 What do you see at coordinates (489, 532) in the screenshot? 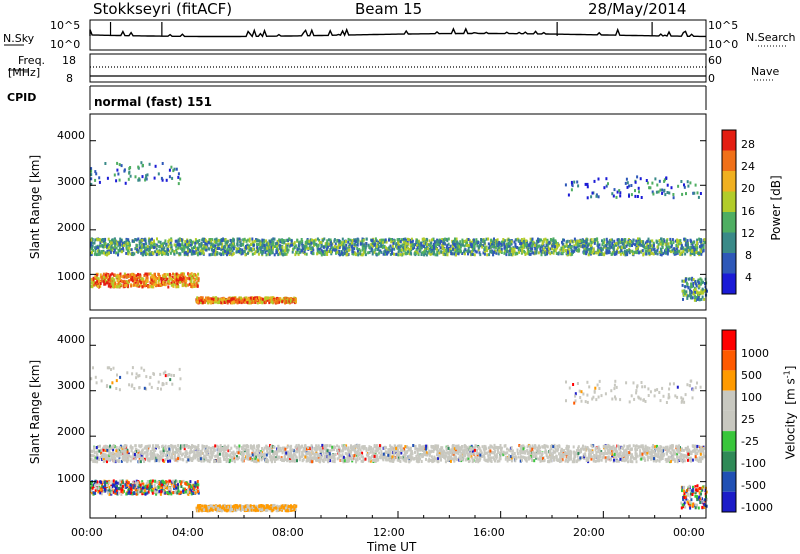
I see `x-tick-1600: 16:00` at bounding box center [489, 532].